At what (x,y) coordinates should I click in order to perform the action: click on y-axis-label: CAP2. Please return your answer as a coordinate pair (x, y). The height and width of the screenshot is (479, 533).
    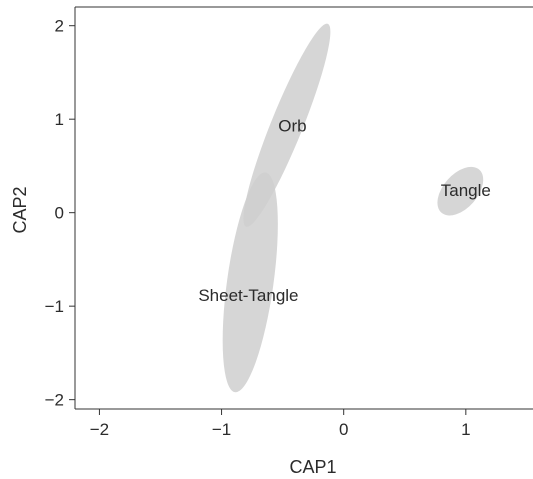
    Looking at the image, I should click on (20, 209).